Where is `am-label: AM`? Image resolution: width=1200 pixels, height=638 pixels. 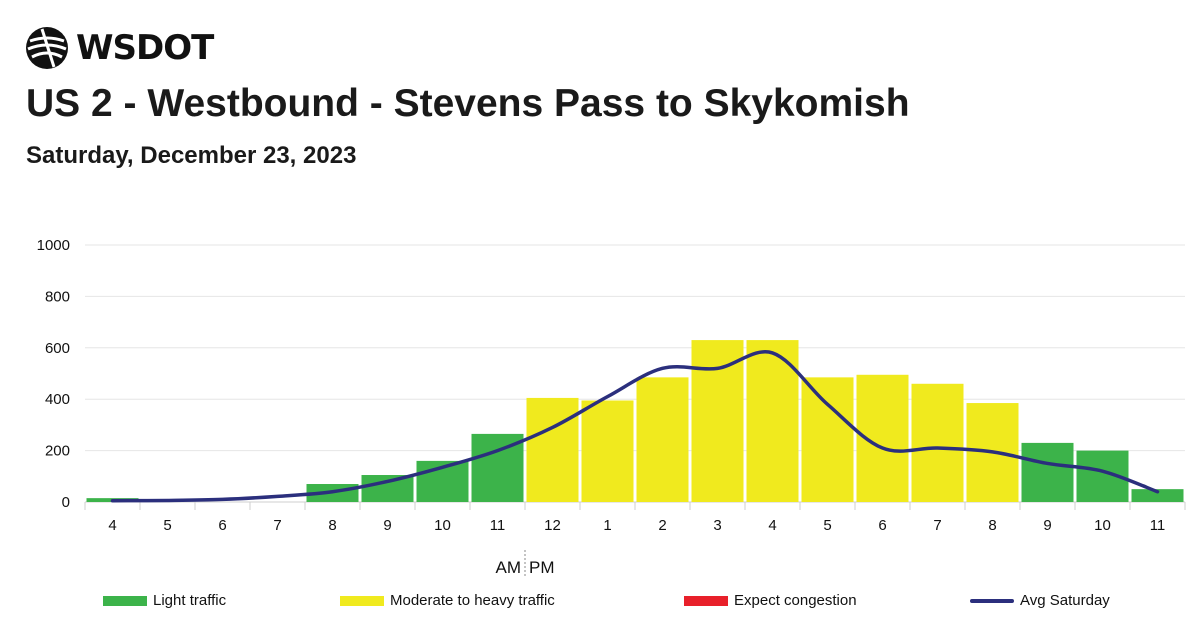
am-label: AM is located at coordinates (509, 567).